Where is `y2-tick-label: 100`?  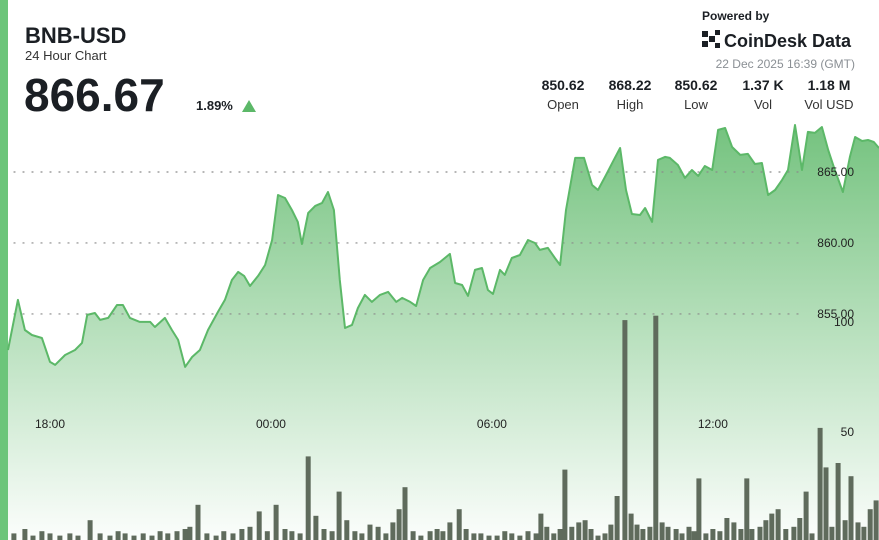
y2-tick-label: 100 is located at coordinates (844, 322).